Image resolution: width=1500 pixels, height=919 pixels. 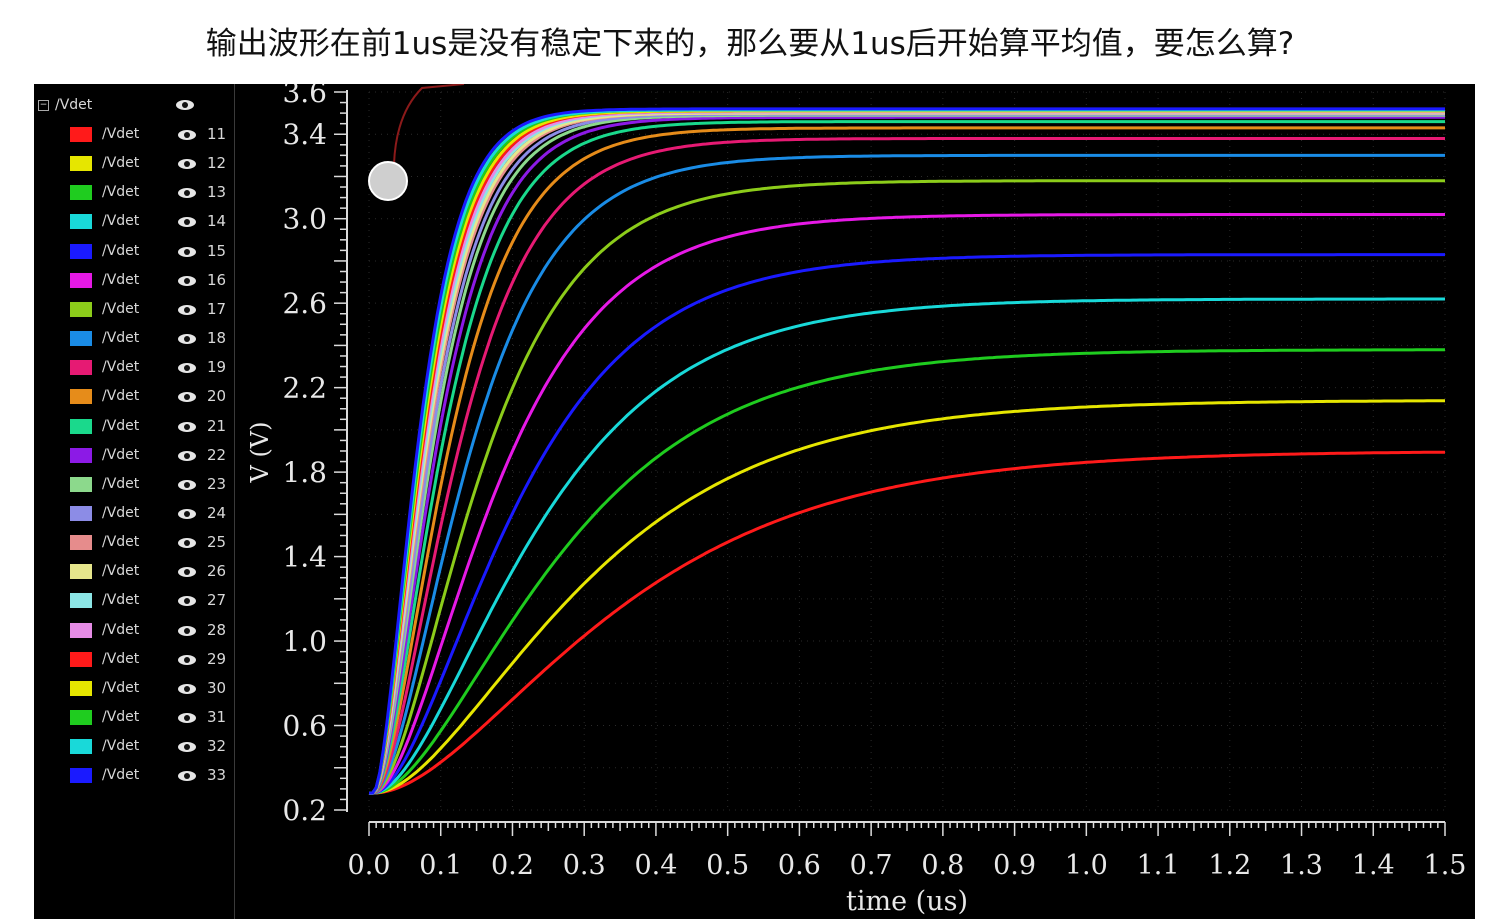 What do you see at coordinates (150, 484) in the screenshot?
I see `legend-item: /Vdet 23` at bounding box center [150, 484].